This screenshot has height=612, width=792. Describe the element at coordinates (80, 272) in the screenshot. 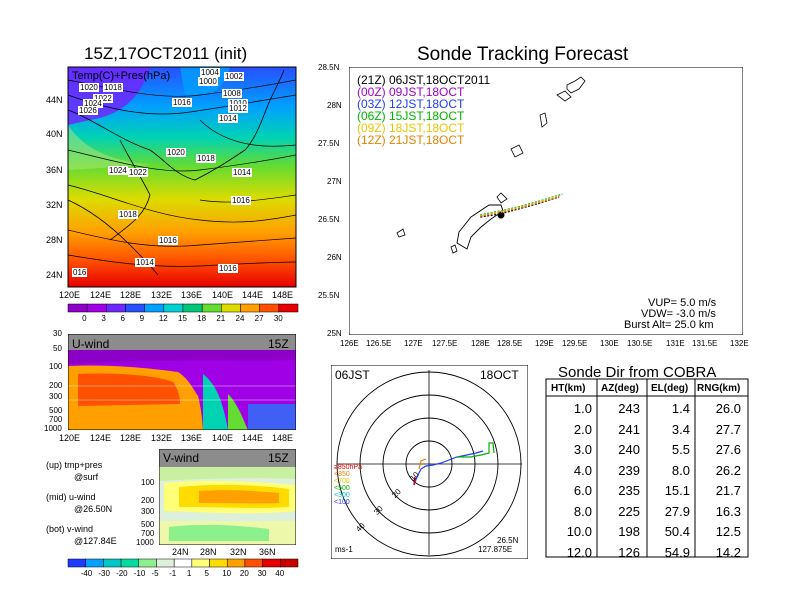

I see `pressure-label: 016` at that location.